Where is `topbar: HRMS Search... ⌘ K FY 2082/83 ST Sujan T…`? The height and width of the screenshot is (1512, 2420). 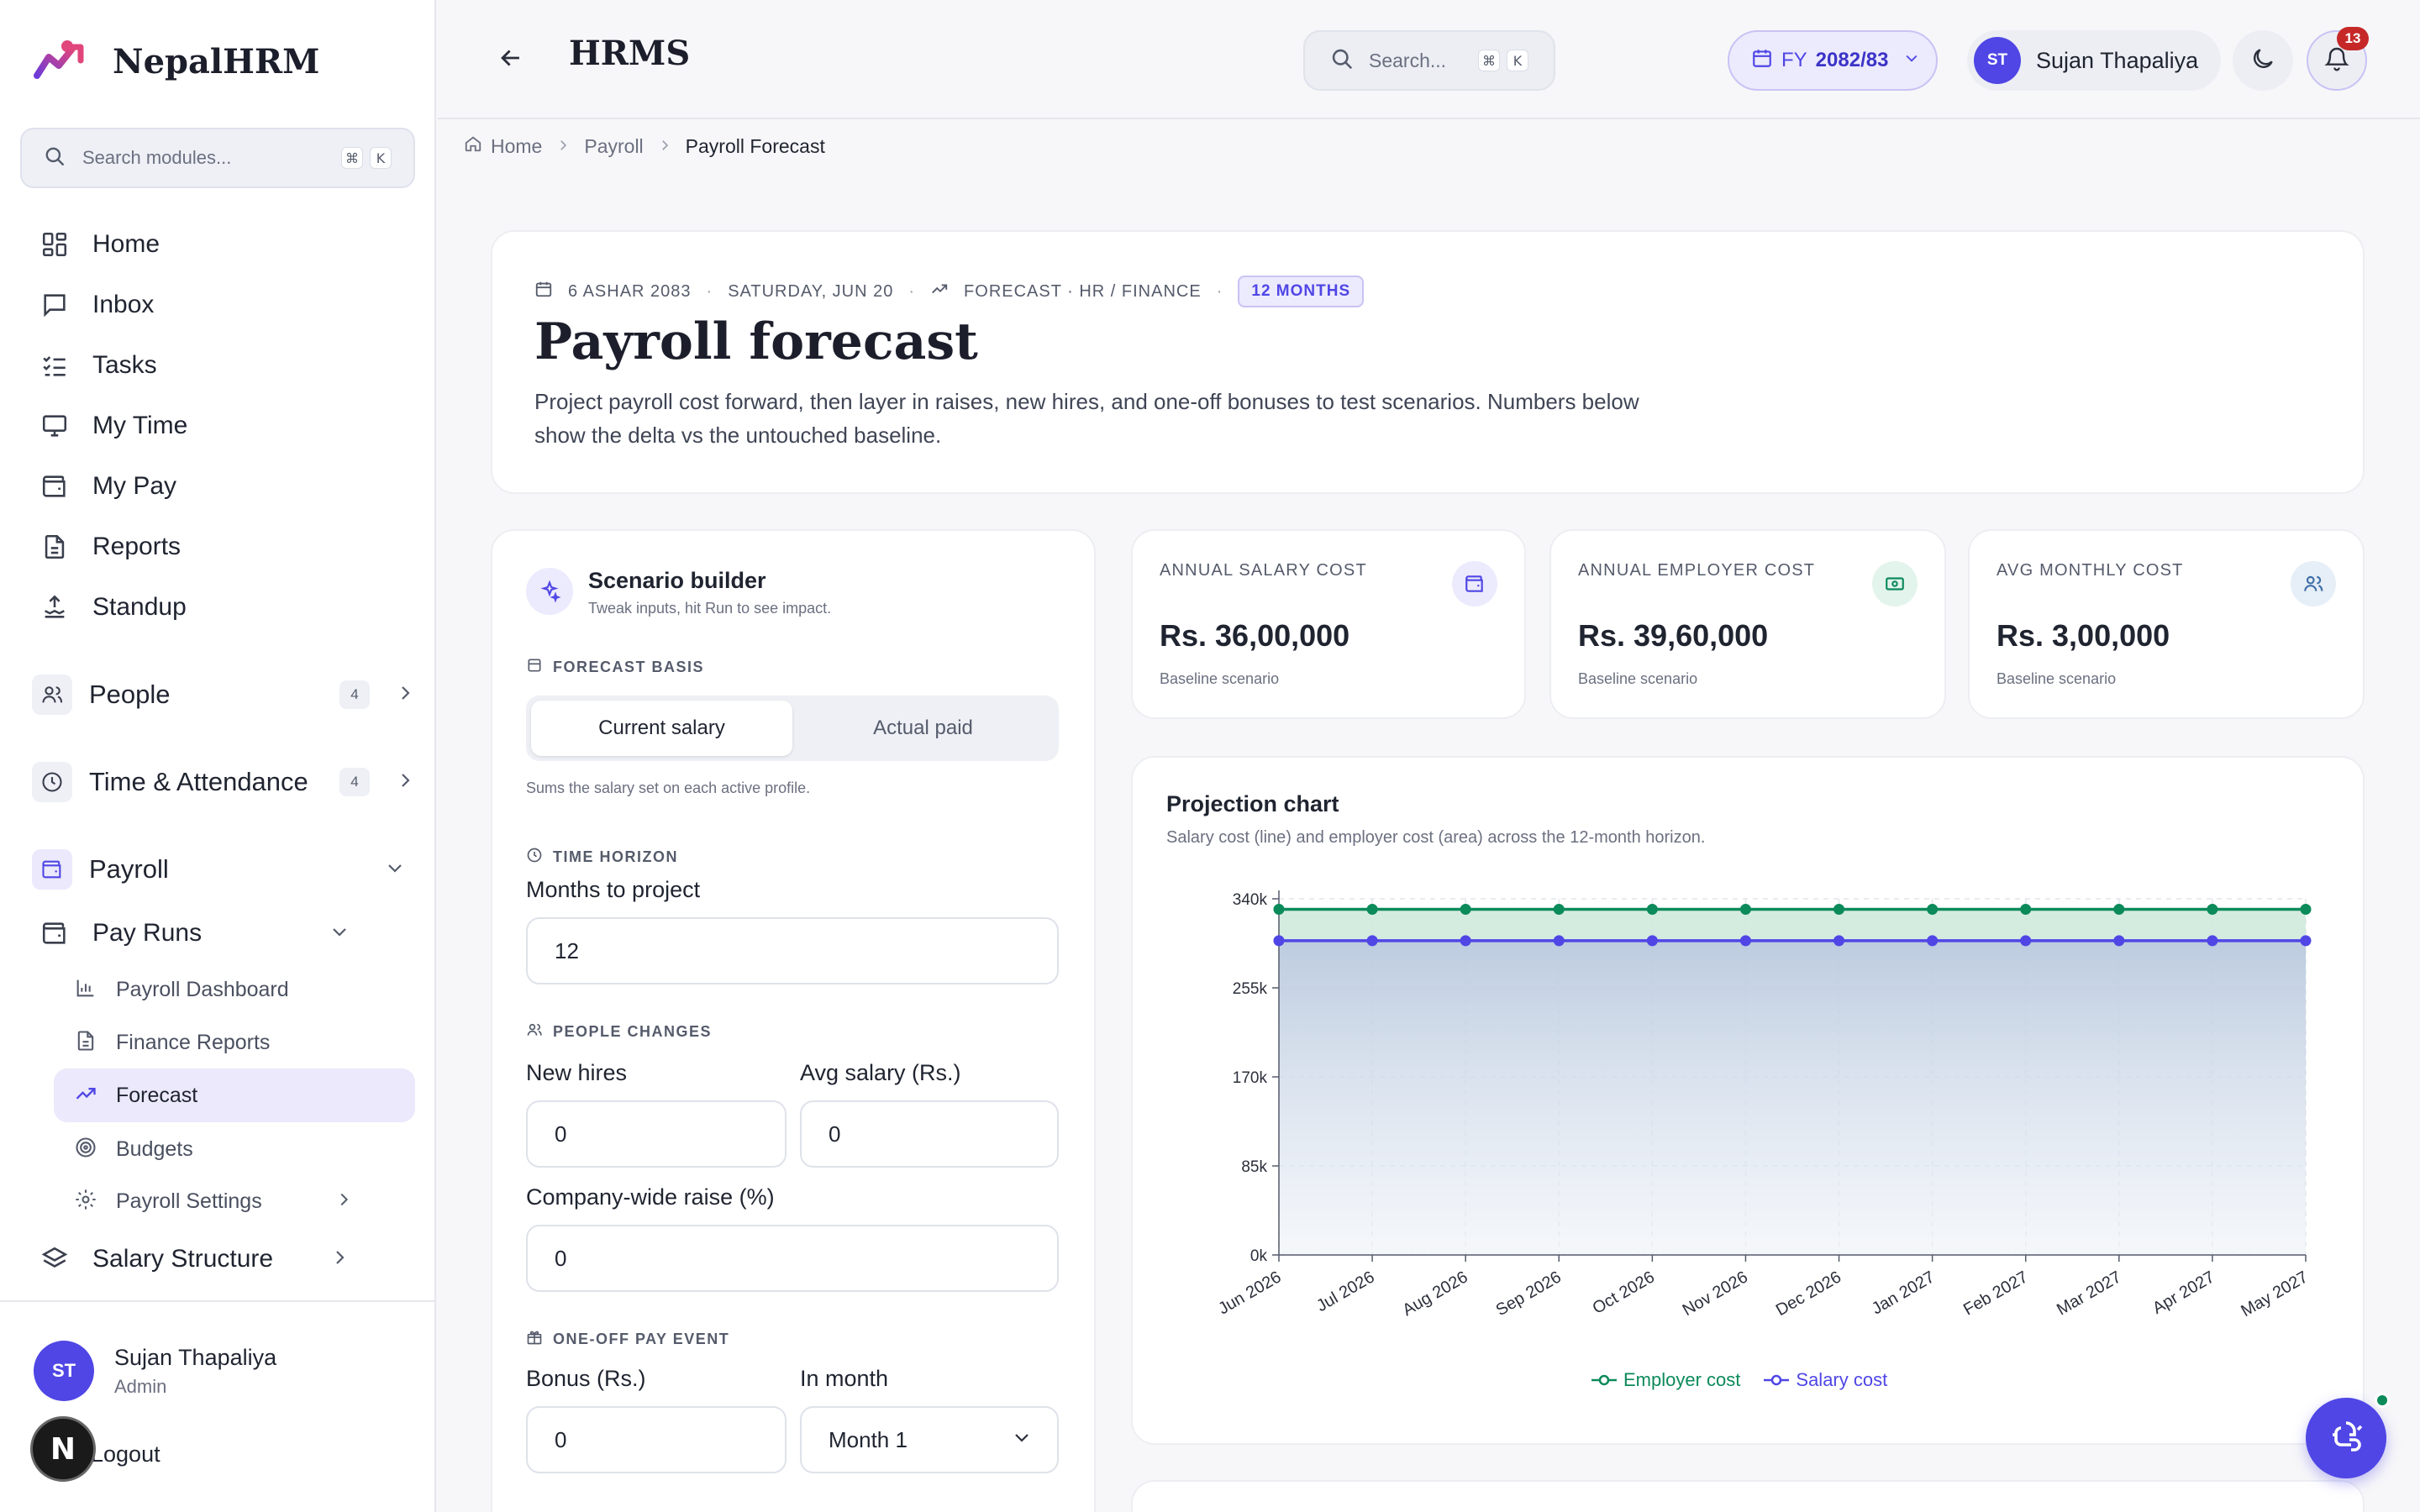 topbar: HRMS Search... ⌘ K FY 2082/83 ST Sujan T… is located at coordinates (1429, 59).